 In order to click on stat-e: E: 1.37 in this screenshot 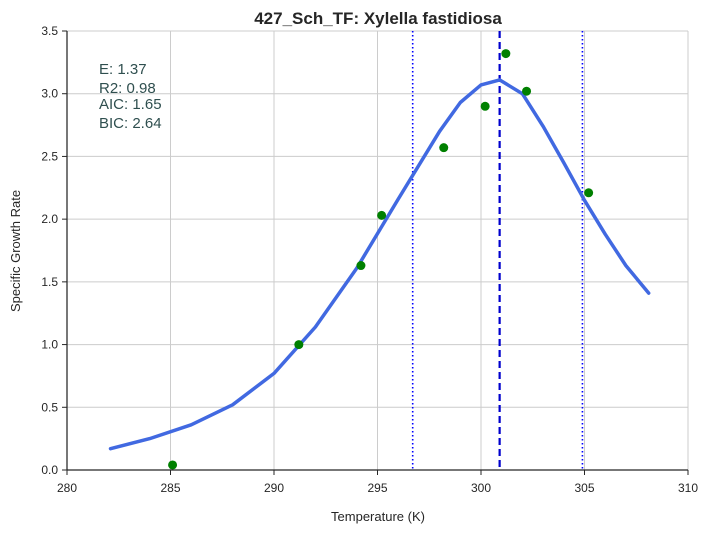, I will do `click(123, 69)`.